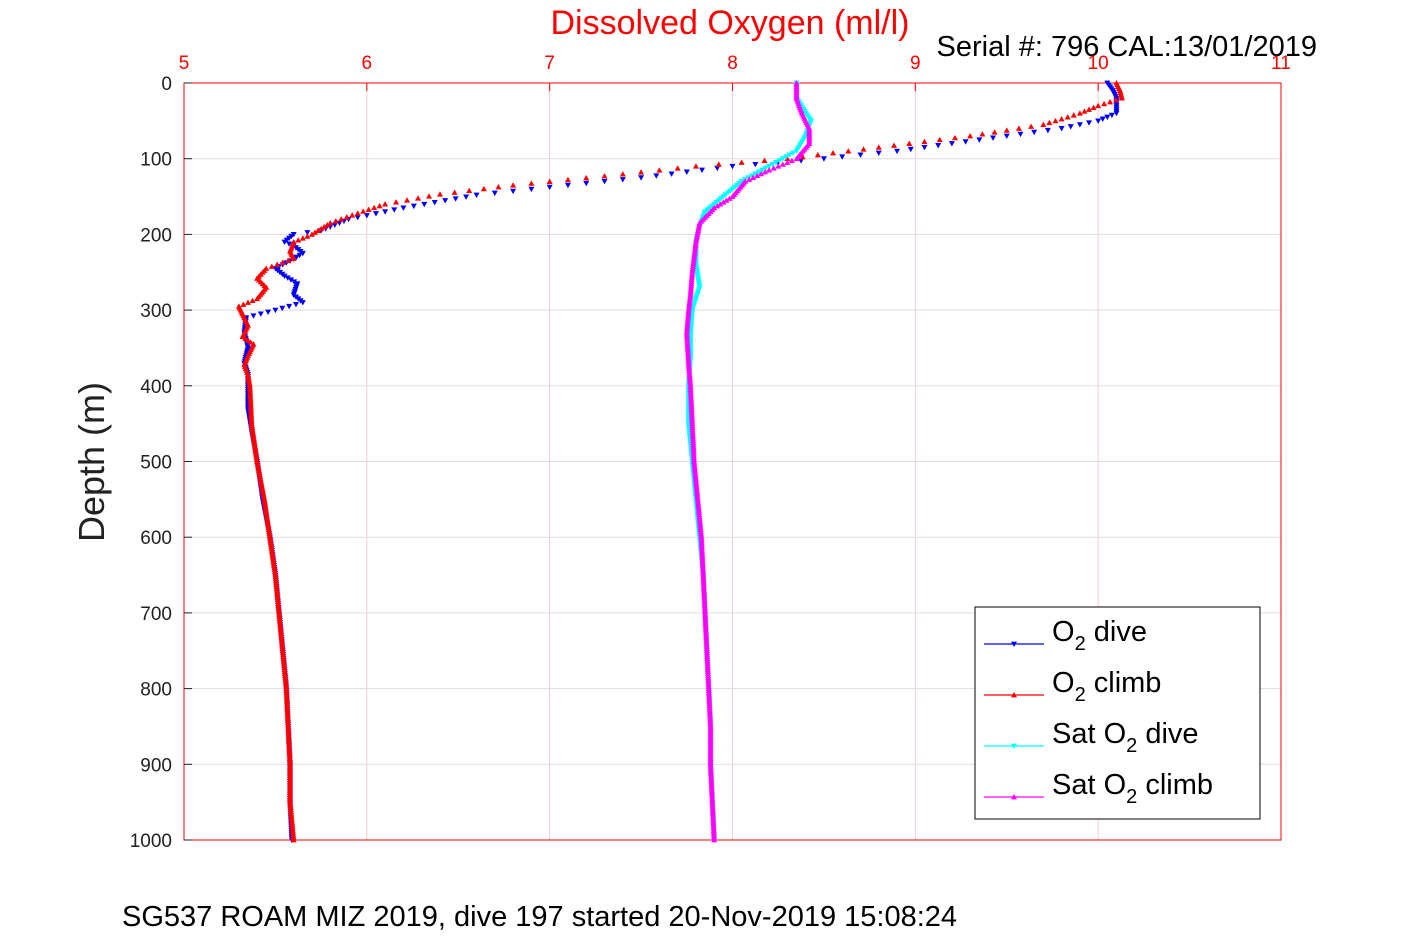 This screenshot has width=1417, height=945. Describe the element at coordinates (156, 311) in the screenshot. I see `y-tick-label: 300` at that location.